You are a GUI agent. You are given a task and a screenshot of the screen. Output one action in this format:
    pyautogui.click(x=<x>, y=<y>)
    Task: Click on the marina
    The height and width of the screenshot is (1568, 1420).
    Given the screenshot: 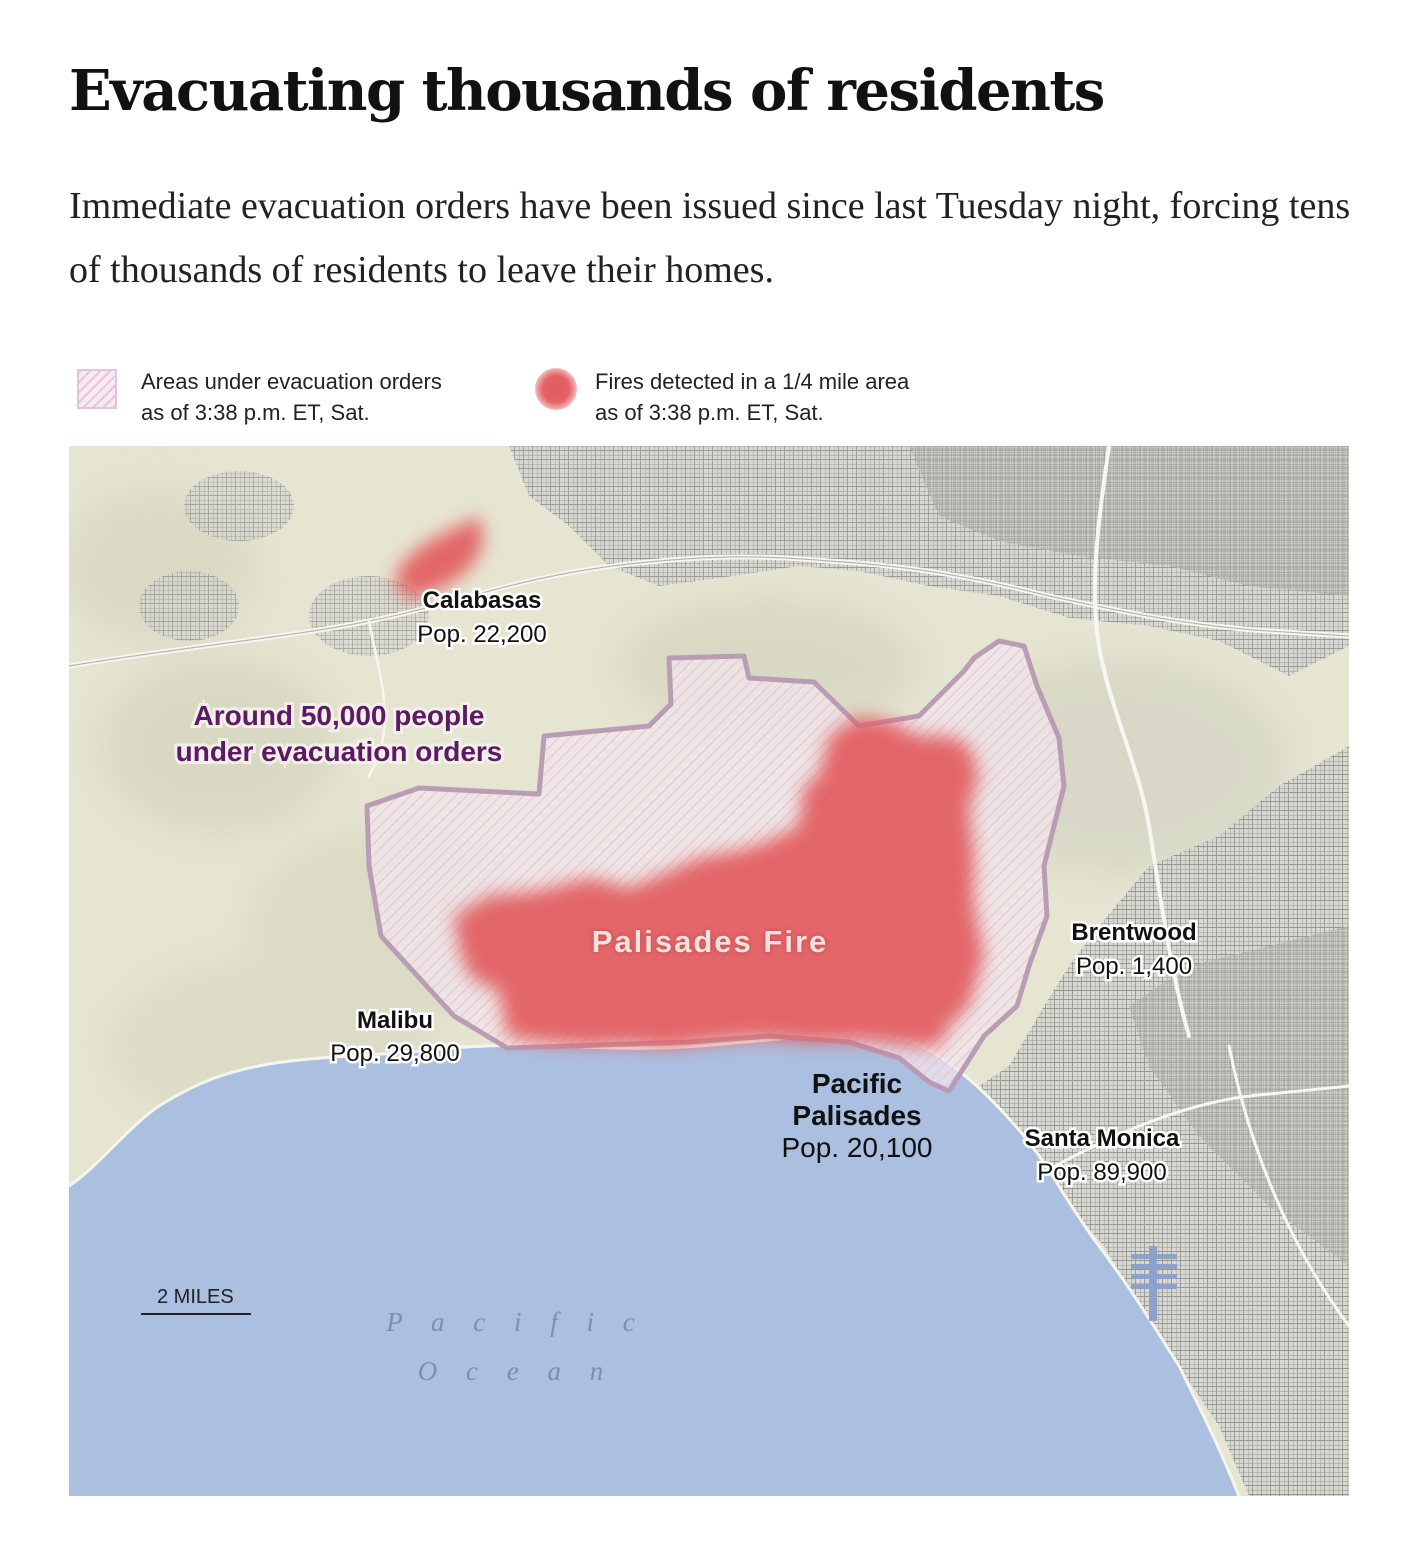 What is the action you would take?
    pyautogui.click(x=1154, y=1283)
    